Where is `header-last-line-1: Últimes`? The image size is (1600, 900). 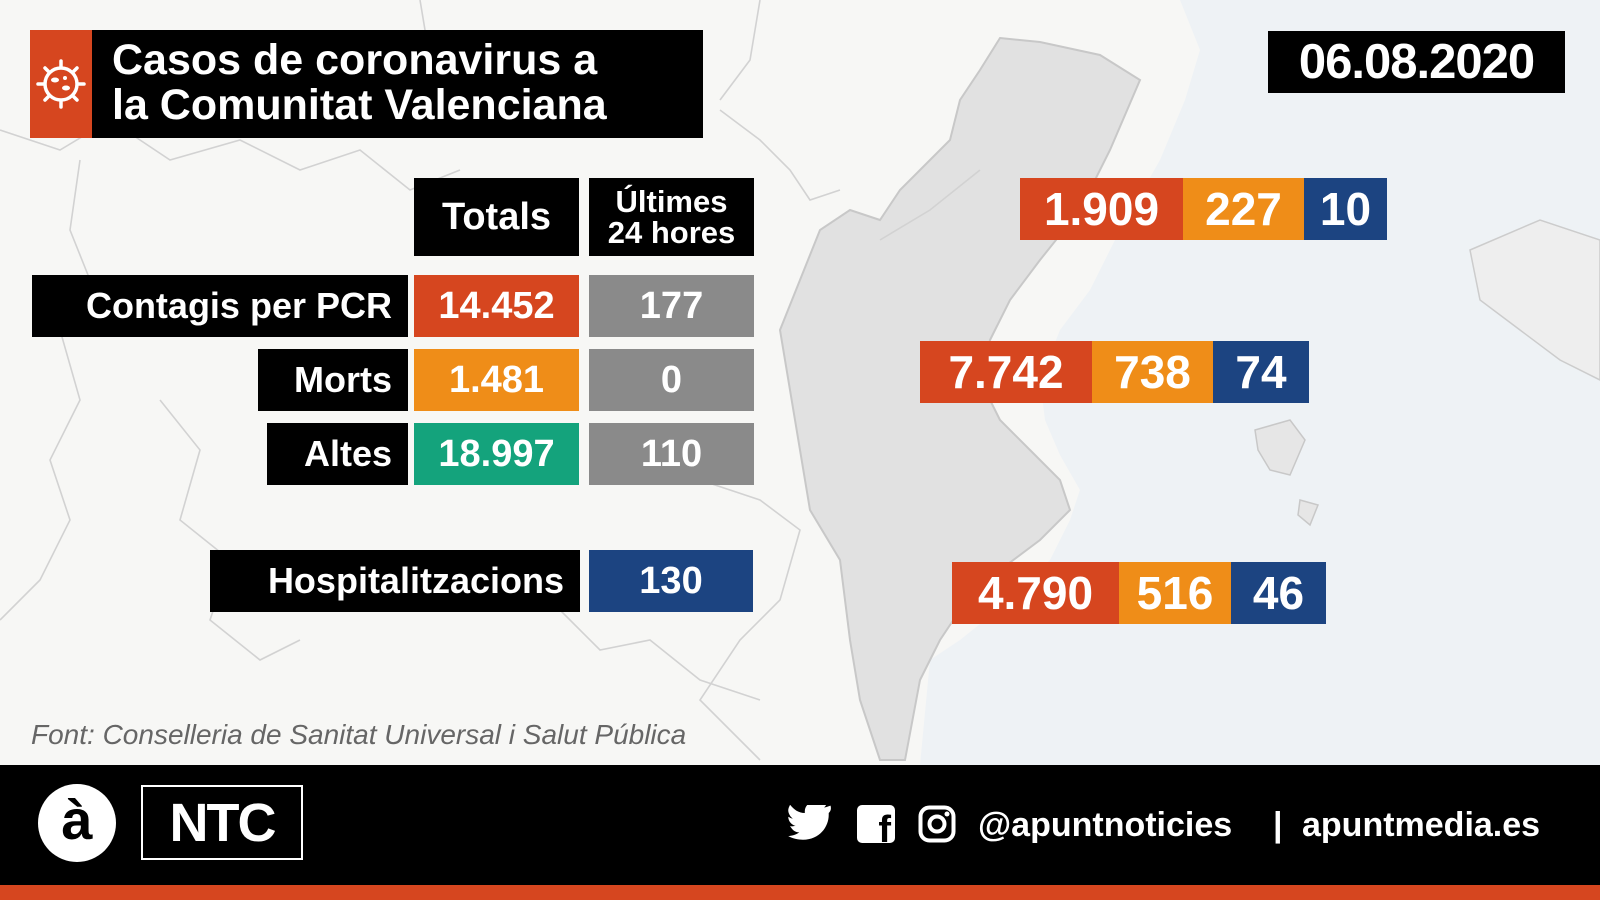 header-last-line-1: Últimes is located at coordinates (671, 201).